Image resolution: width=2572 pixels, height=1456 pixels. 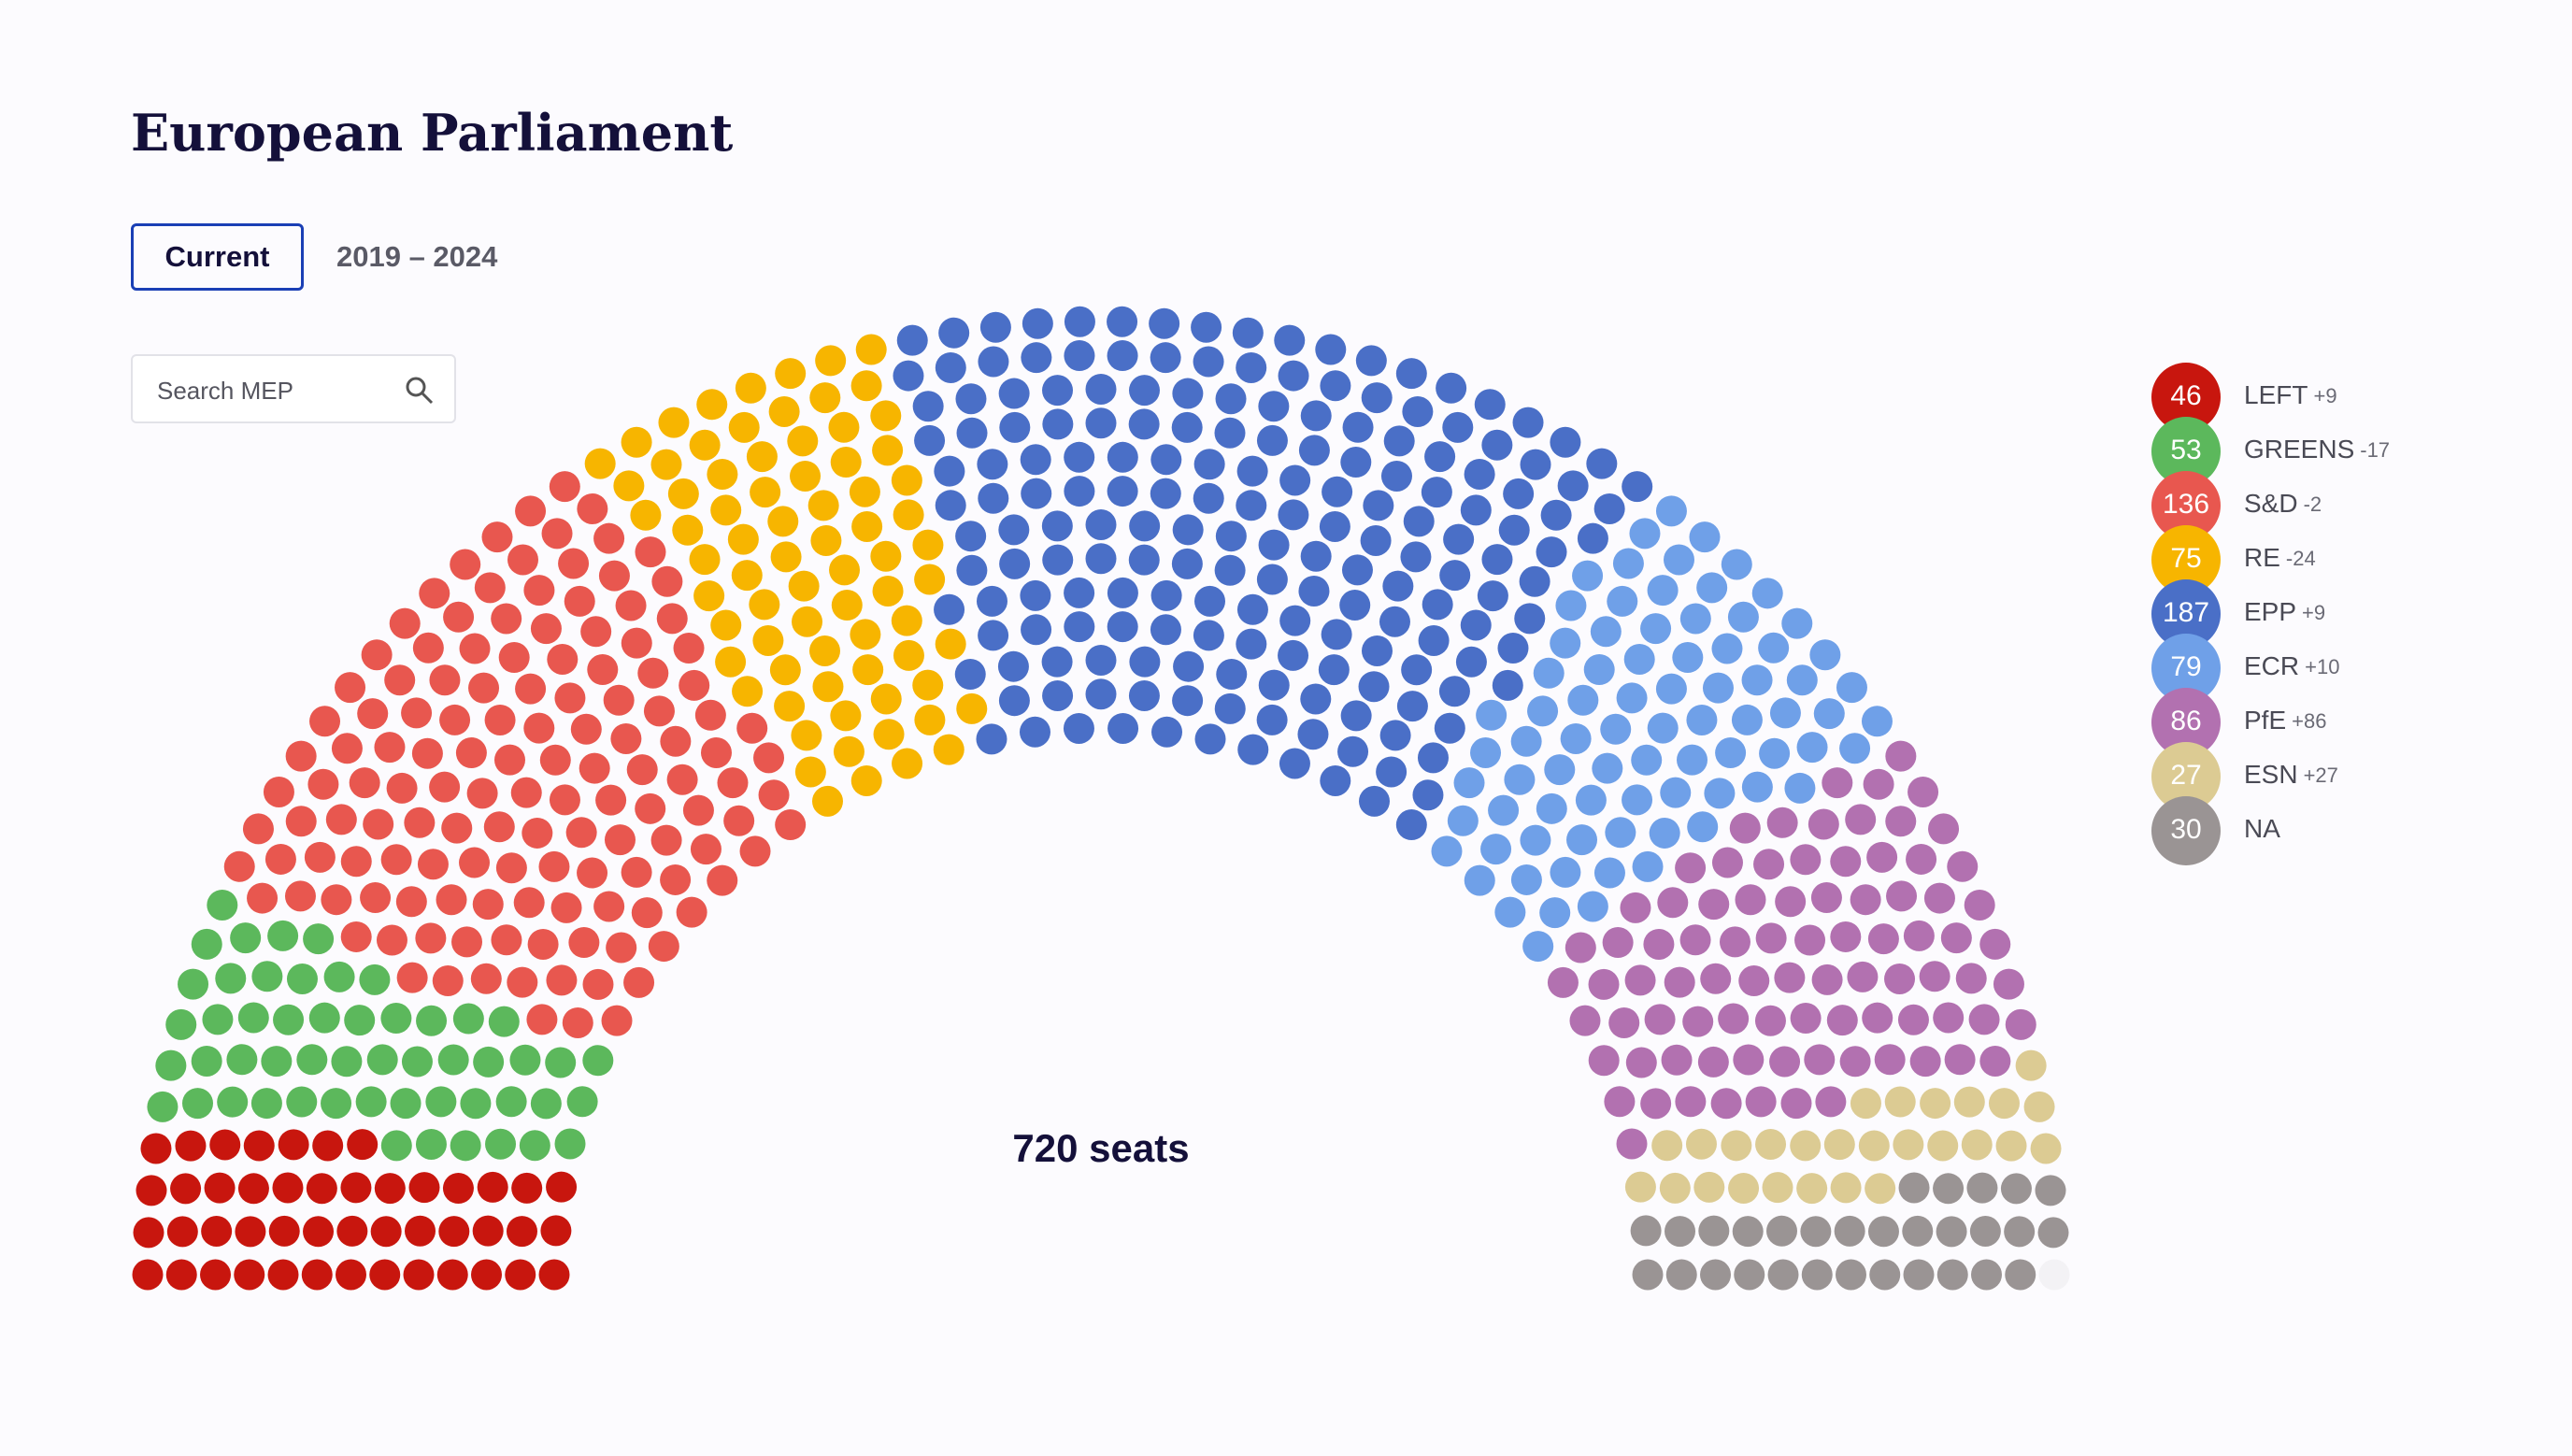 What do you see at coordinates (417, 256) in the screenshot?
I see `tab: 2019 – 2024` at bounding box center [417, 256].